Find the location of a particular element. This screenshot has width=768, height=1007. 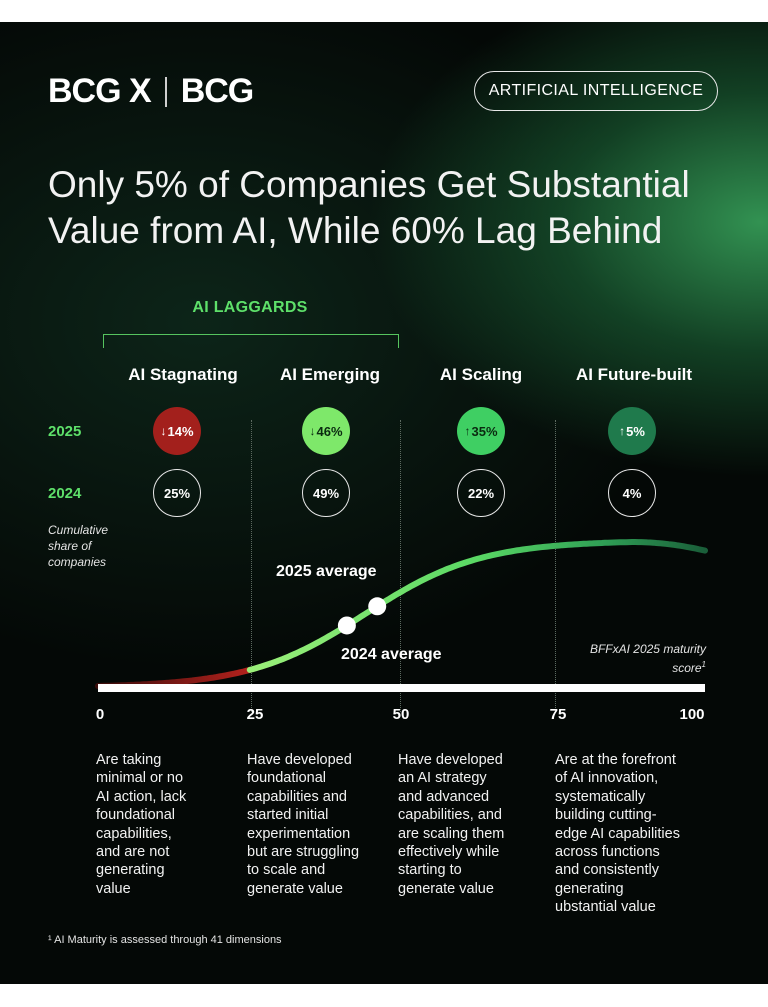

category-title-emerging: AI Emerging is located at coordinates (330, 374).